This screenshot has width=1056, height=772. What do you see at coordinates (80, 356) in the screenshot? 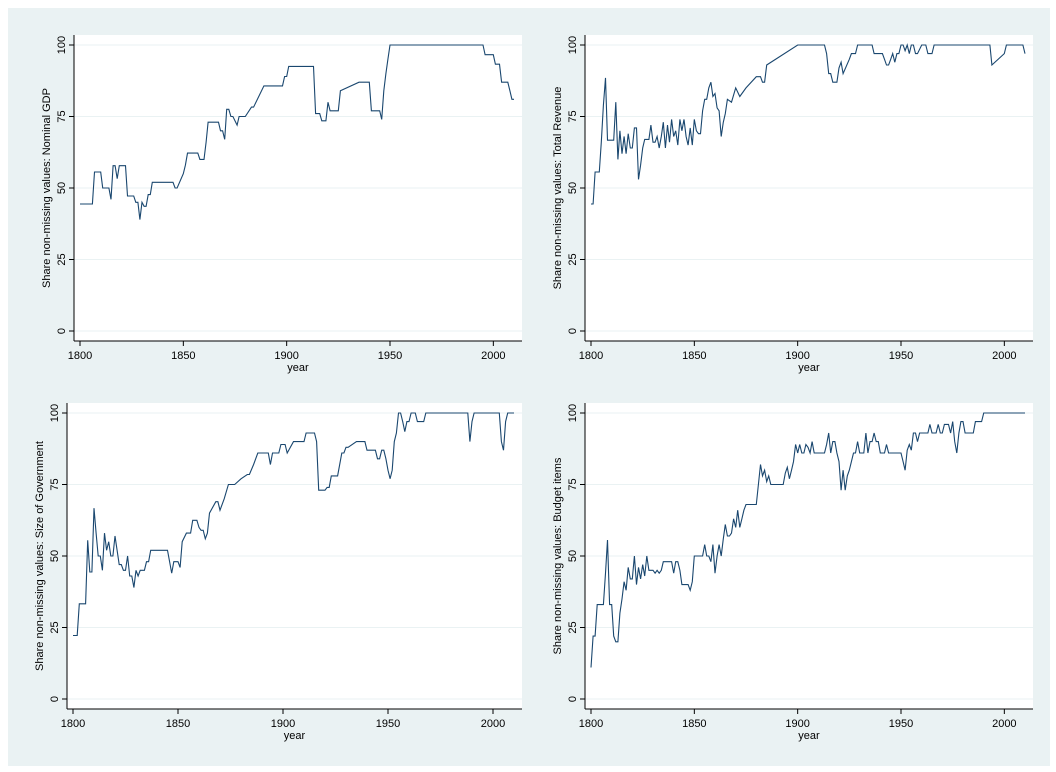
I see `panel-nominal-gdp-x-tick-label-1800: 1800` at bounding box center [80, 356].